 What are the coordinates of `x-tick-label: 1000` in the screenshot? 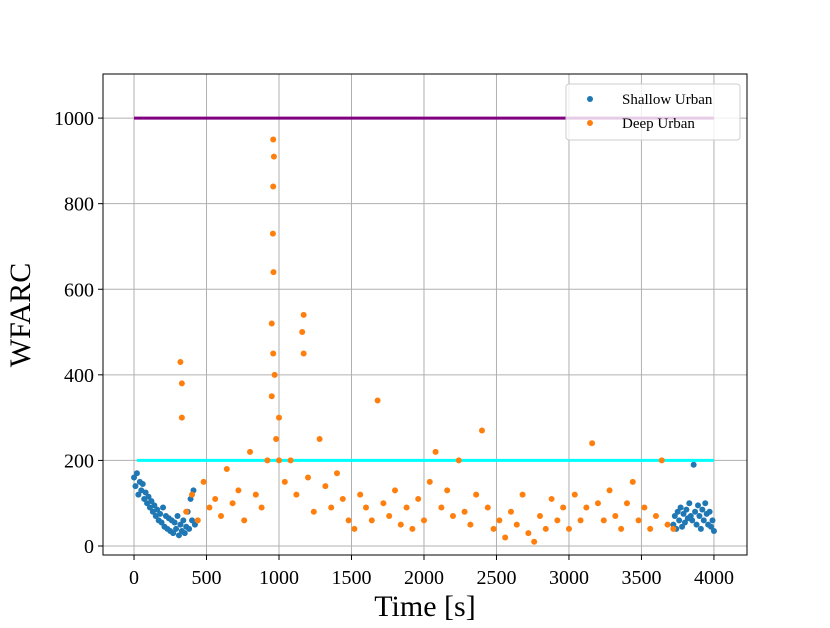 It's located at (279, 578).